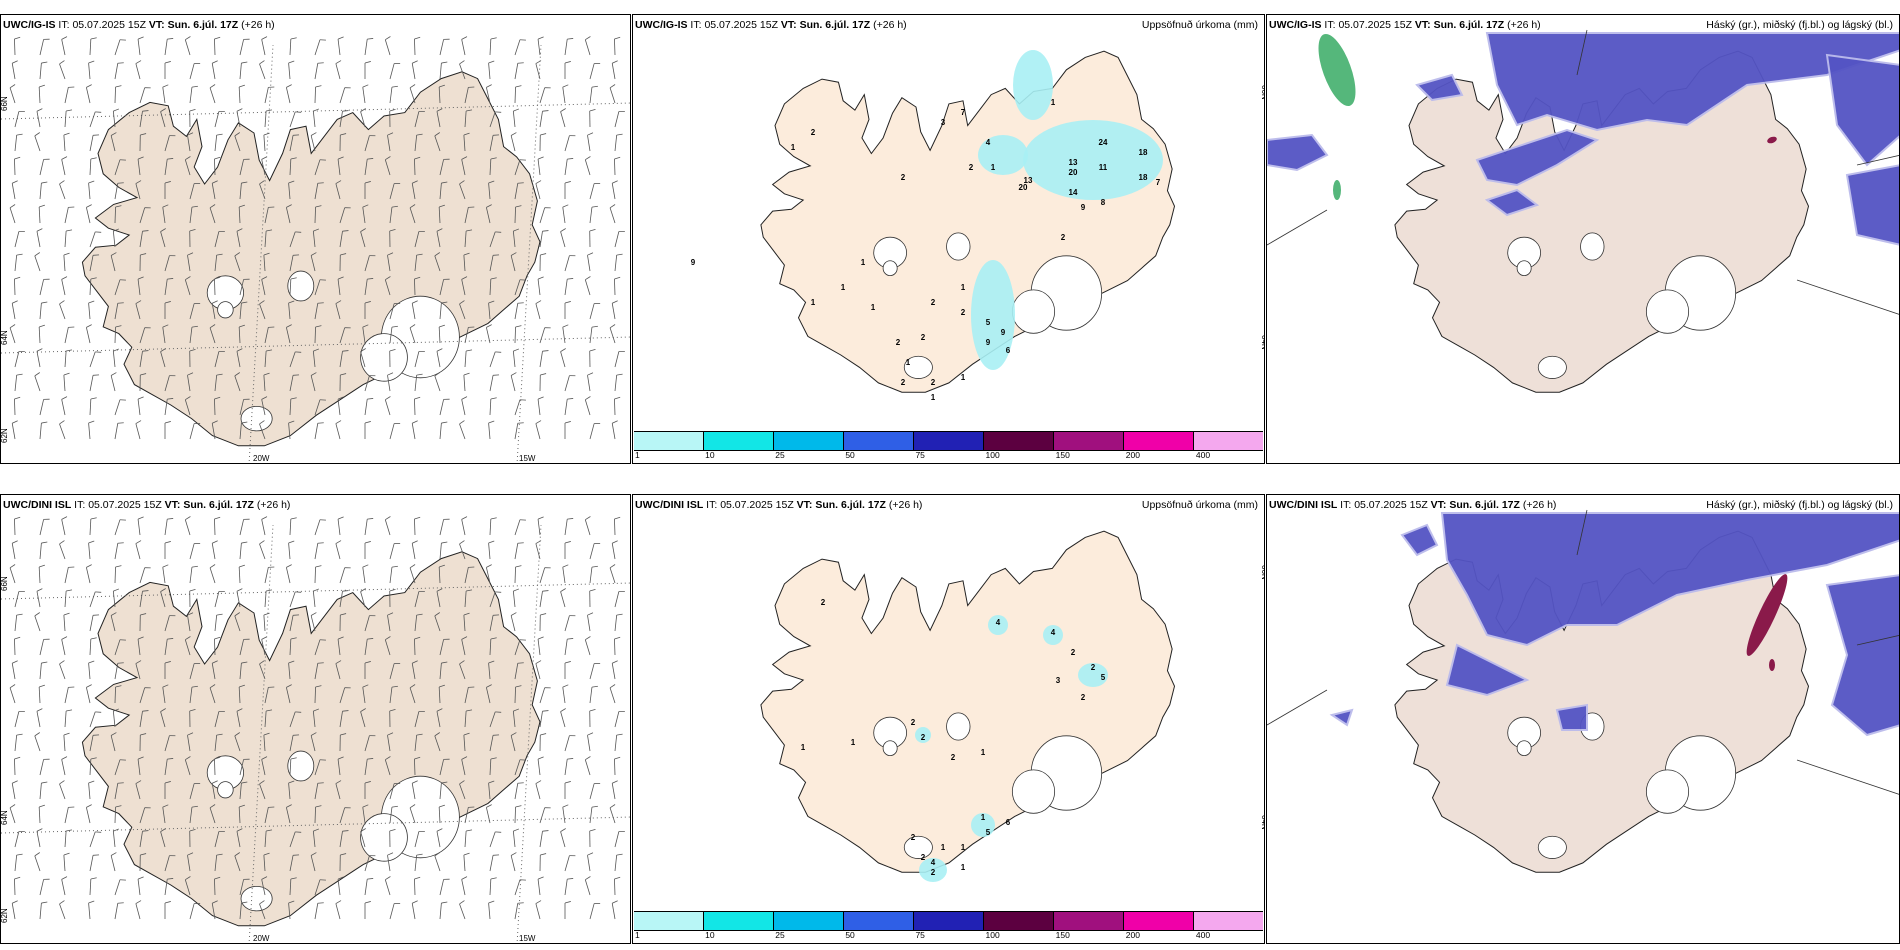 The image size is (1900, 950). I want to click on precip-value: 7, so click(1158, 182).